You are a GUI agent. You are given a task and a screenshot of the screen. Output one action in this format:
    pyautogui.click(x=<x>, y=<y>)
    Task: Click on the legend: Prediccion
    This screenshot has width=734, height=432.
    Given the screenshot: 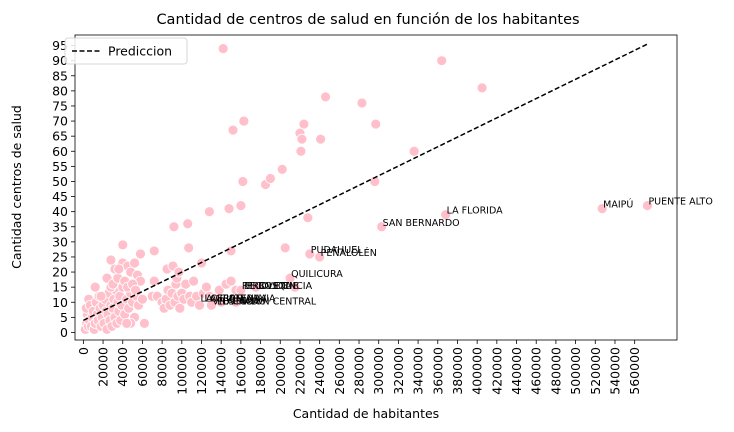 What is the action you would take?
    pyautogui.click(x=126, y=51)
    